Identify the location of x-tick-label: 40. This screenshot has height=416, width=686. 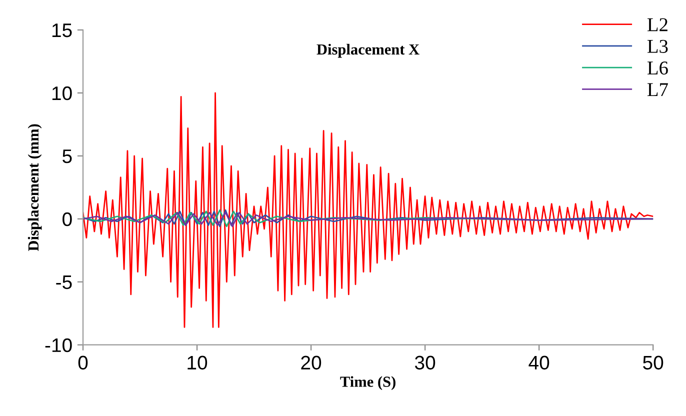
(539, 363).